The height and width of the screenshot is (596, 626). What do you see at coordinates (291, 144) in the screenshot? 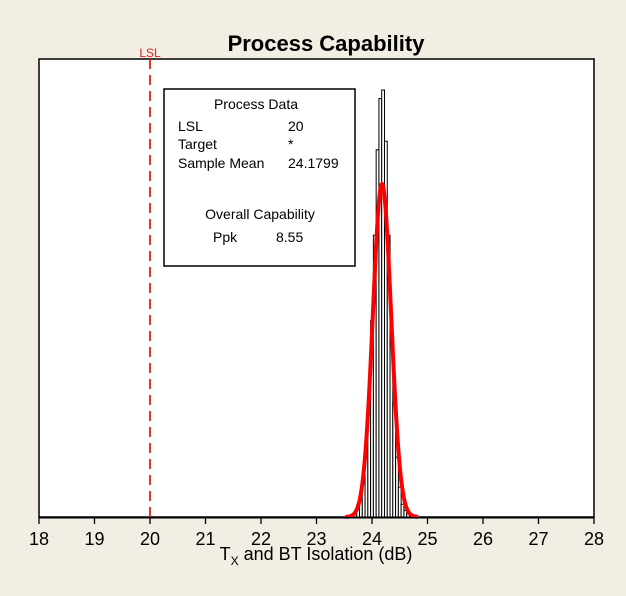
I see `target-row-value: *` at bounding box center [291, 144].